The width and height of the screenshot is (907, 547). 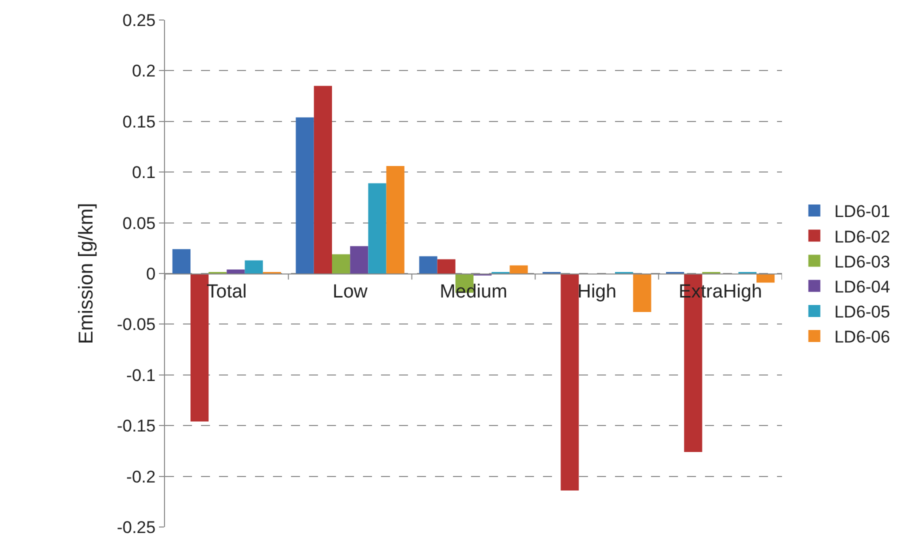 I want to click on y-tick-label: 0.25, so click(x=139, y=20).